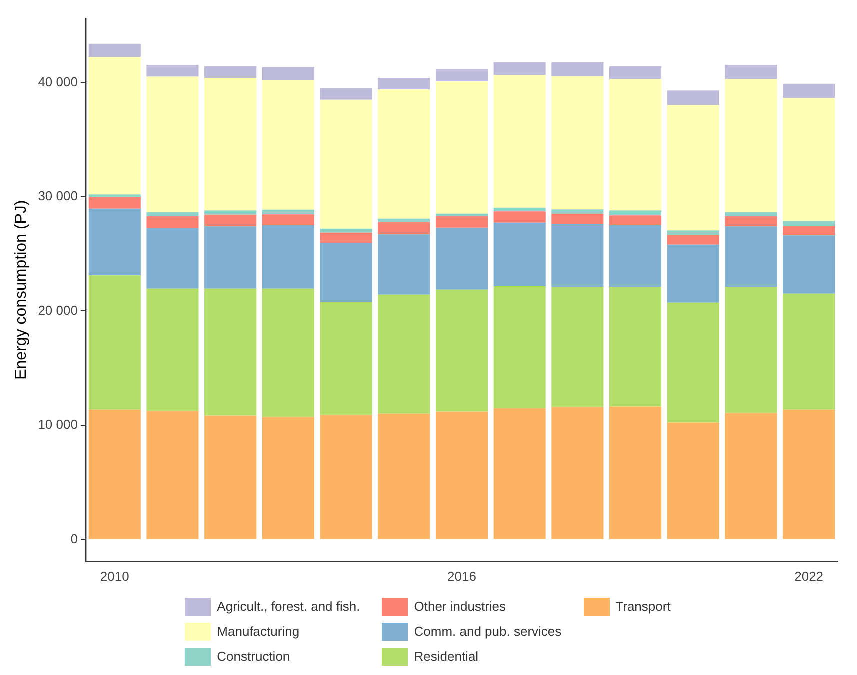 Image resolution: width=857 pixels, height=675 pixels. Describe the element at coordinates (288, 606) in the screenshot. I see `legend-label: Agricult., forest. and fish.` at that location.